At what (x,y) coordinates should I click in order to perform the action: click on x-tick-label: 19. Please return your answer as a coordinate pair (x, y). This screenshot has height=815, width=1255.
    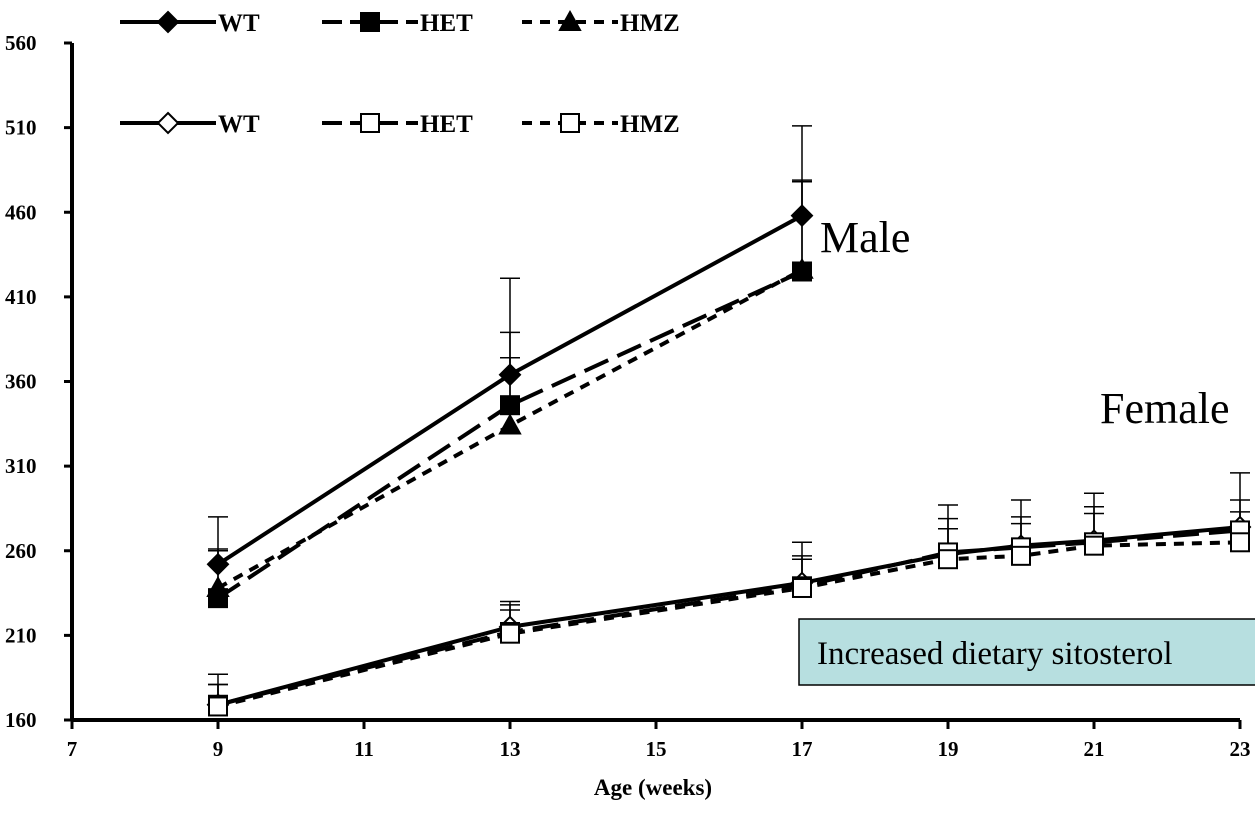
    Looking at the image, I should click on (948, 749).